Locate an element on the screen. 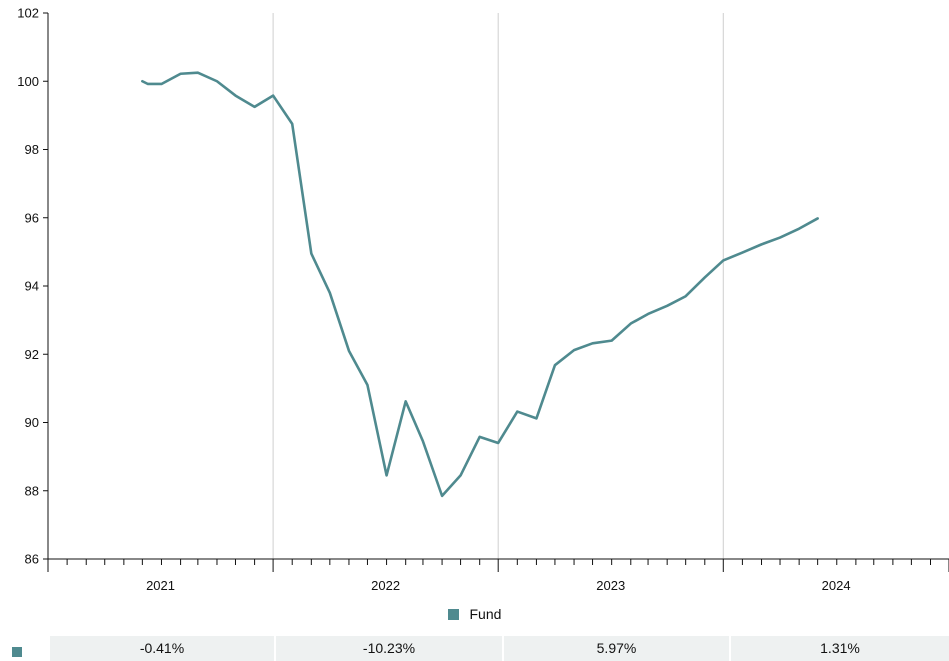  y-tick-label-86: 86 is located at coordinates (32, 559).